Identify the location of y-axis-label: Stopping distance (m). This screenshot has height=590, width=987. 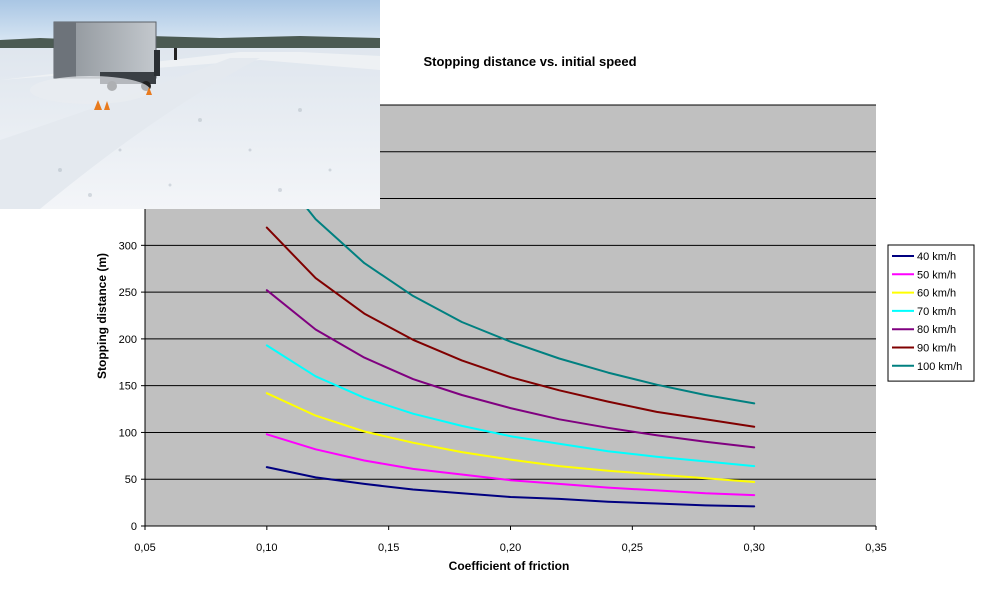
(102, 316).